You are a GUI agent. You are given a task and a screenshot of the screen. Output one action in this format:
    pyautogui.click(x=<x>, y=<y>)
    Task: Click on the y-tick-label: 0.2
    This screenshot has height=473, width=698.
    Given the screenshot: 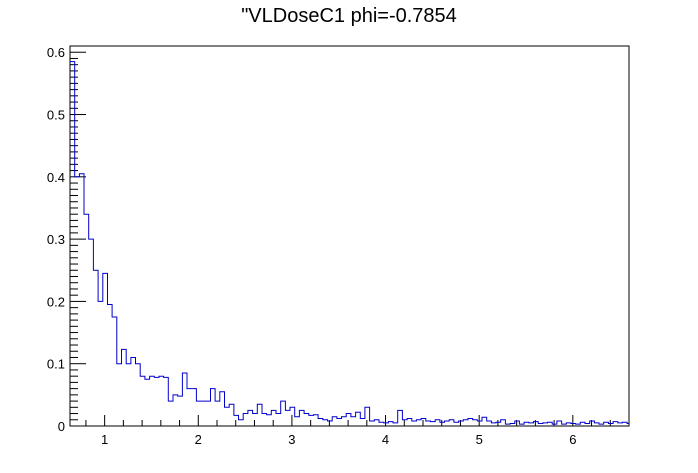 What is the action you would take?
    pyautogui.click(x=56, y=301)
    